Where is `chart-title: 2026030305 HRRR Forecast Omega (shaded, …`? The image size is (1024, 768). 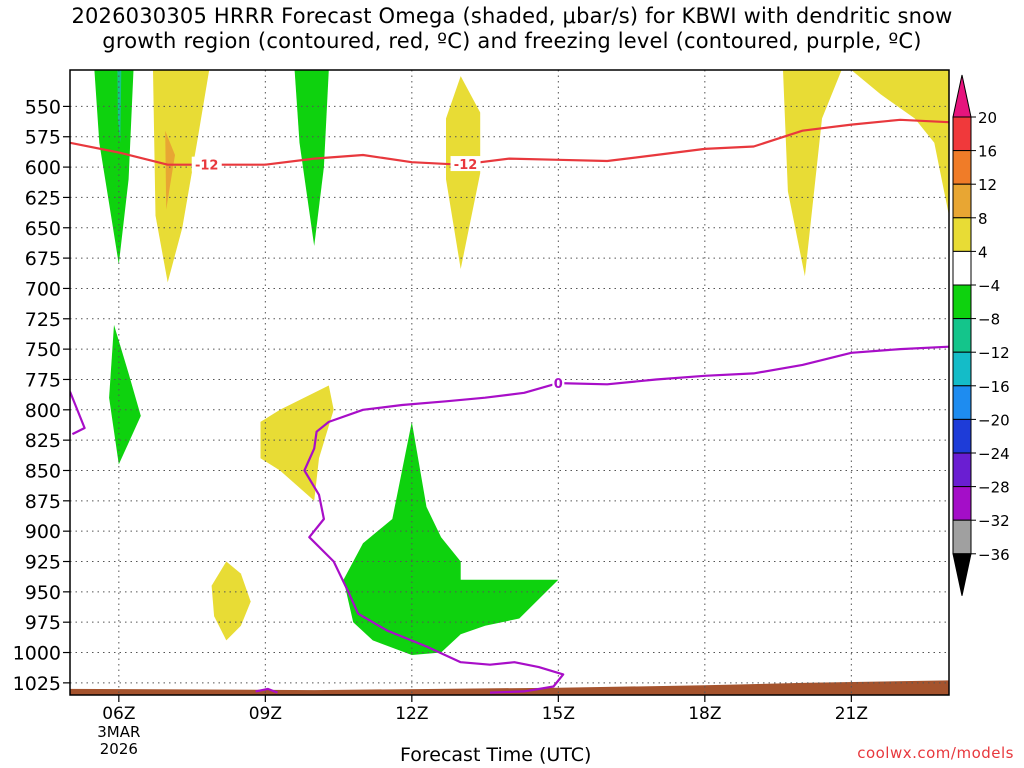
chart-title: 2026030305 HRRR Forecast Omega (shaded, … is located at coordinates (512, 29).